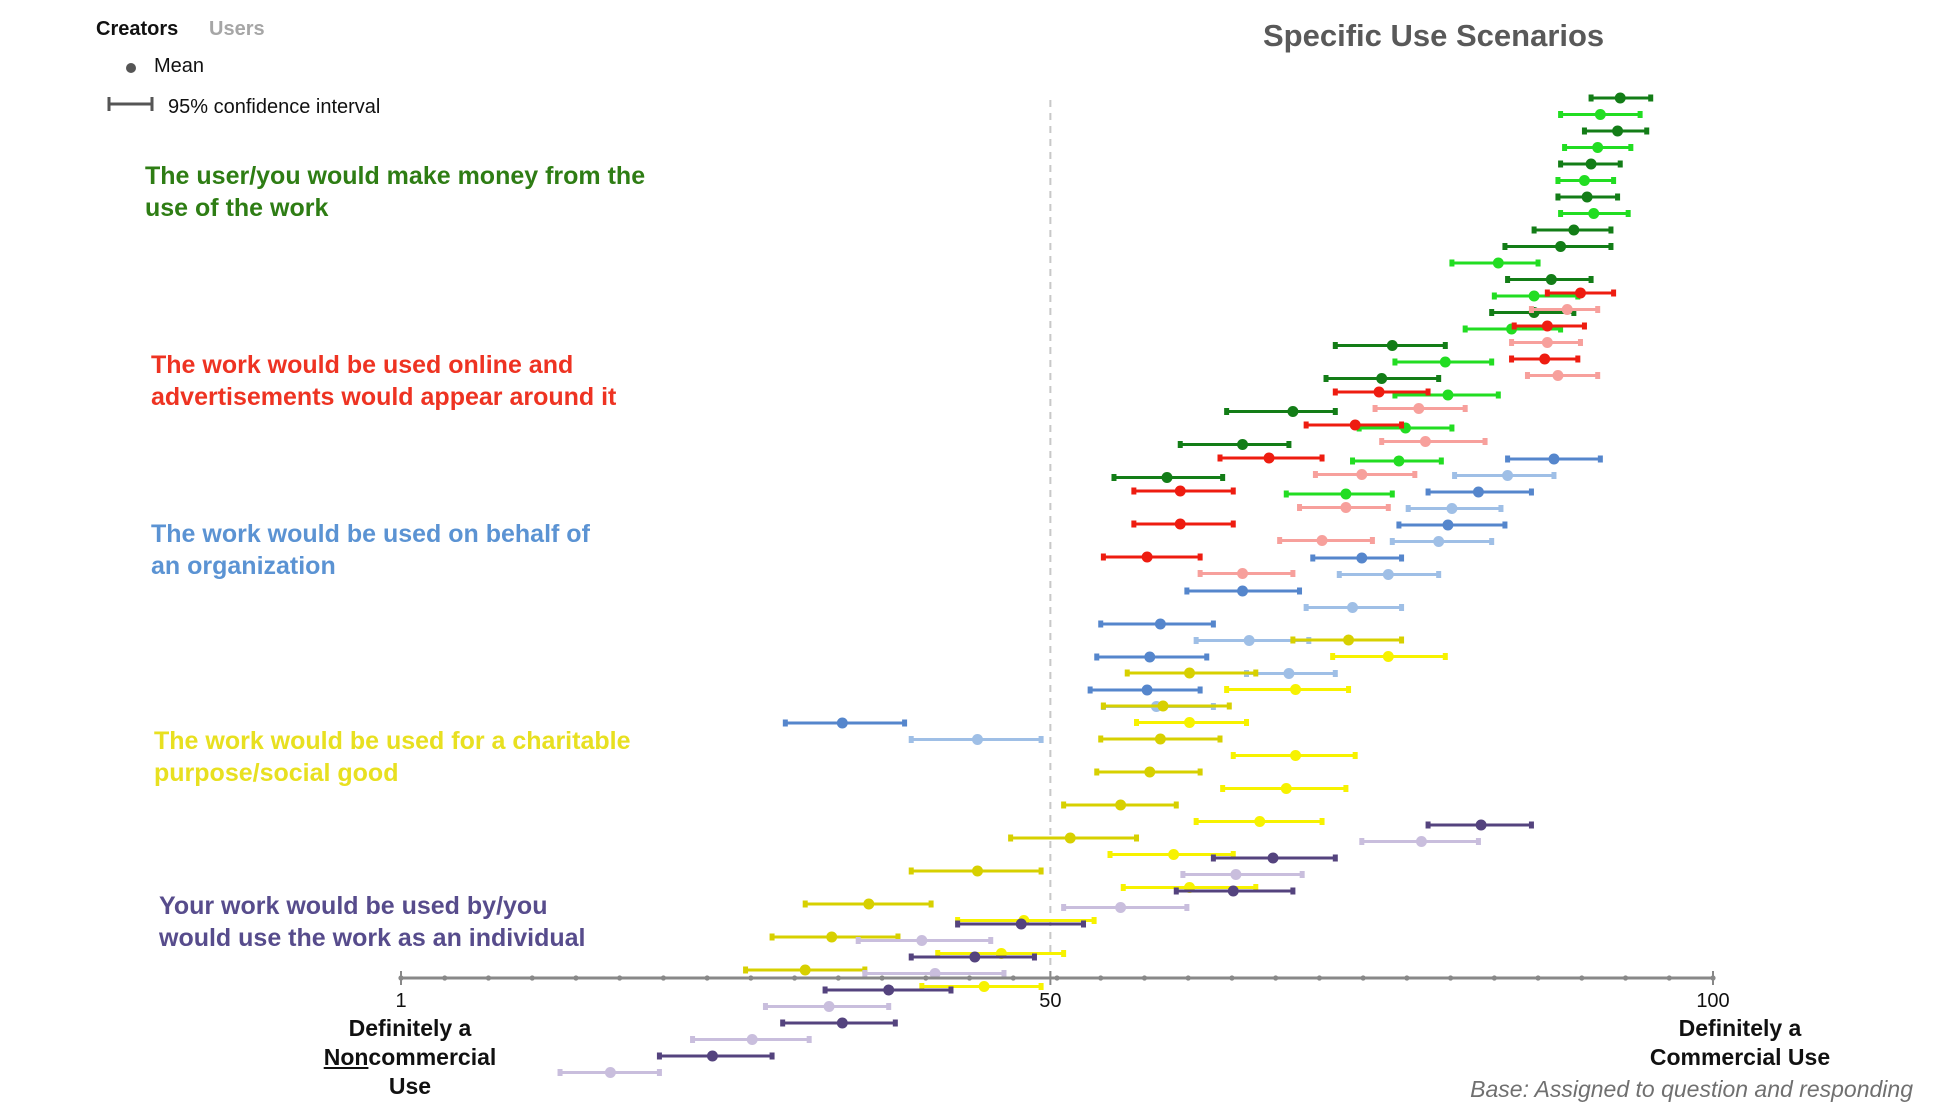 The image size is (1950, 1105). Describe the element at coordinates (276, 773) in the screenshot. I see `group-label-line: purpose/social good` at that location.